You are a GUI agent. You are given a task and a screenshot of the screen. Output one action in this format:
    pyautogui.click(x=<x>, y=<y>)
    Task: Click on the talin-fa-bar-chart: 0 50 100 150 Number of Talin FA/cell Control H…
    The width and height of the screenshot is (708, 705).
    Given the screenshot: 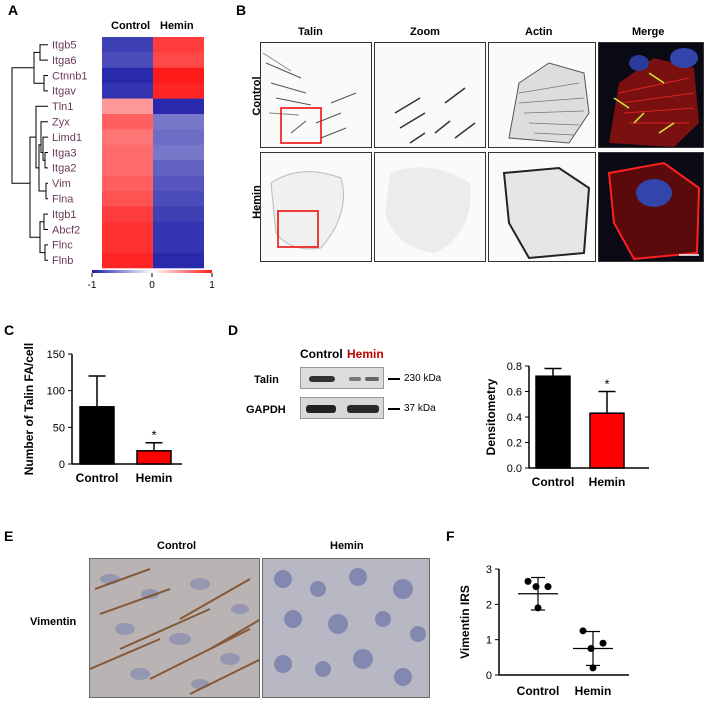 What is the action you would take?
    pyautogui.click(x=102, y=414)
    